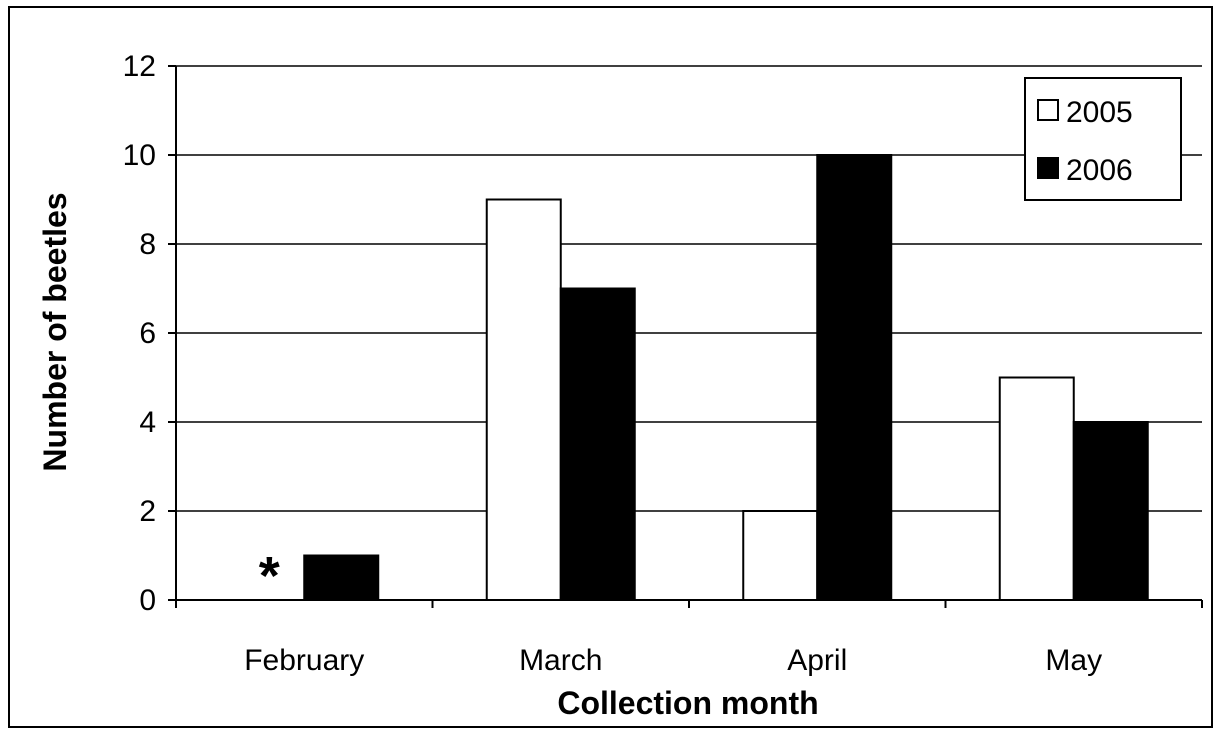 The height and width of the screenshot is (734, 1221). What do you see at coordinates (147, 244) in the screenshot?
I see `y-tick-label: 8` at bounding box center [147, 244].